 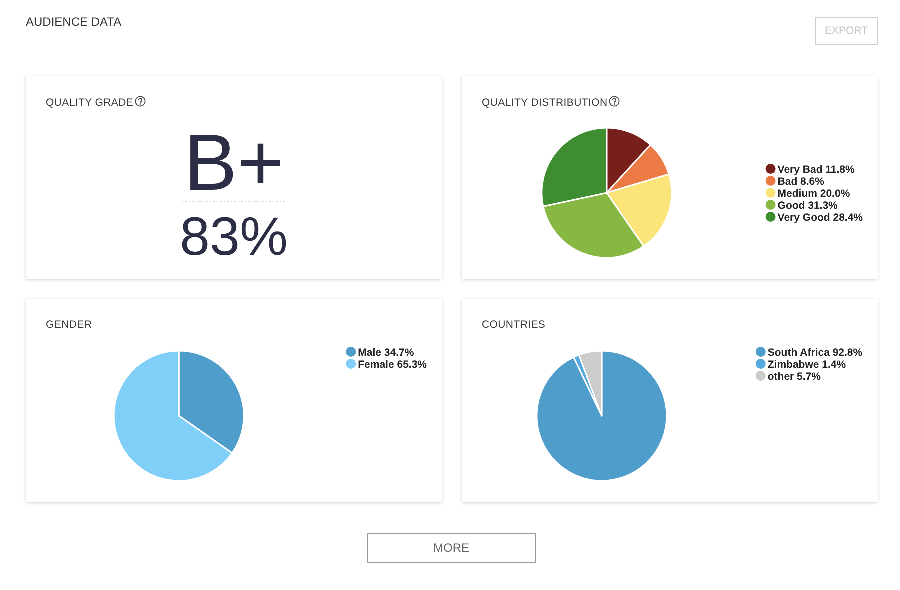 I want to click on text: 83%, so click(x=234, y=237).